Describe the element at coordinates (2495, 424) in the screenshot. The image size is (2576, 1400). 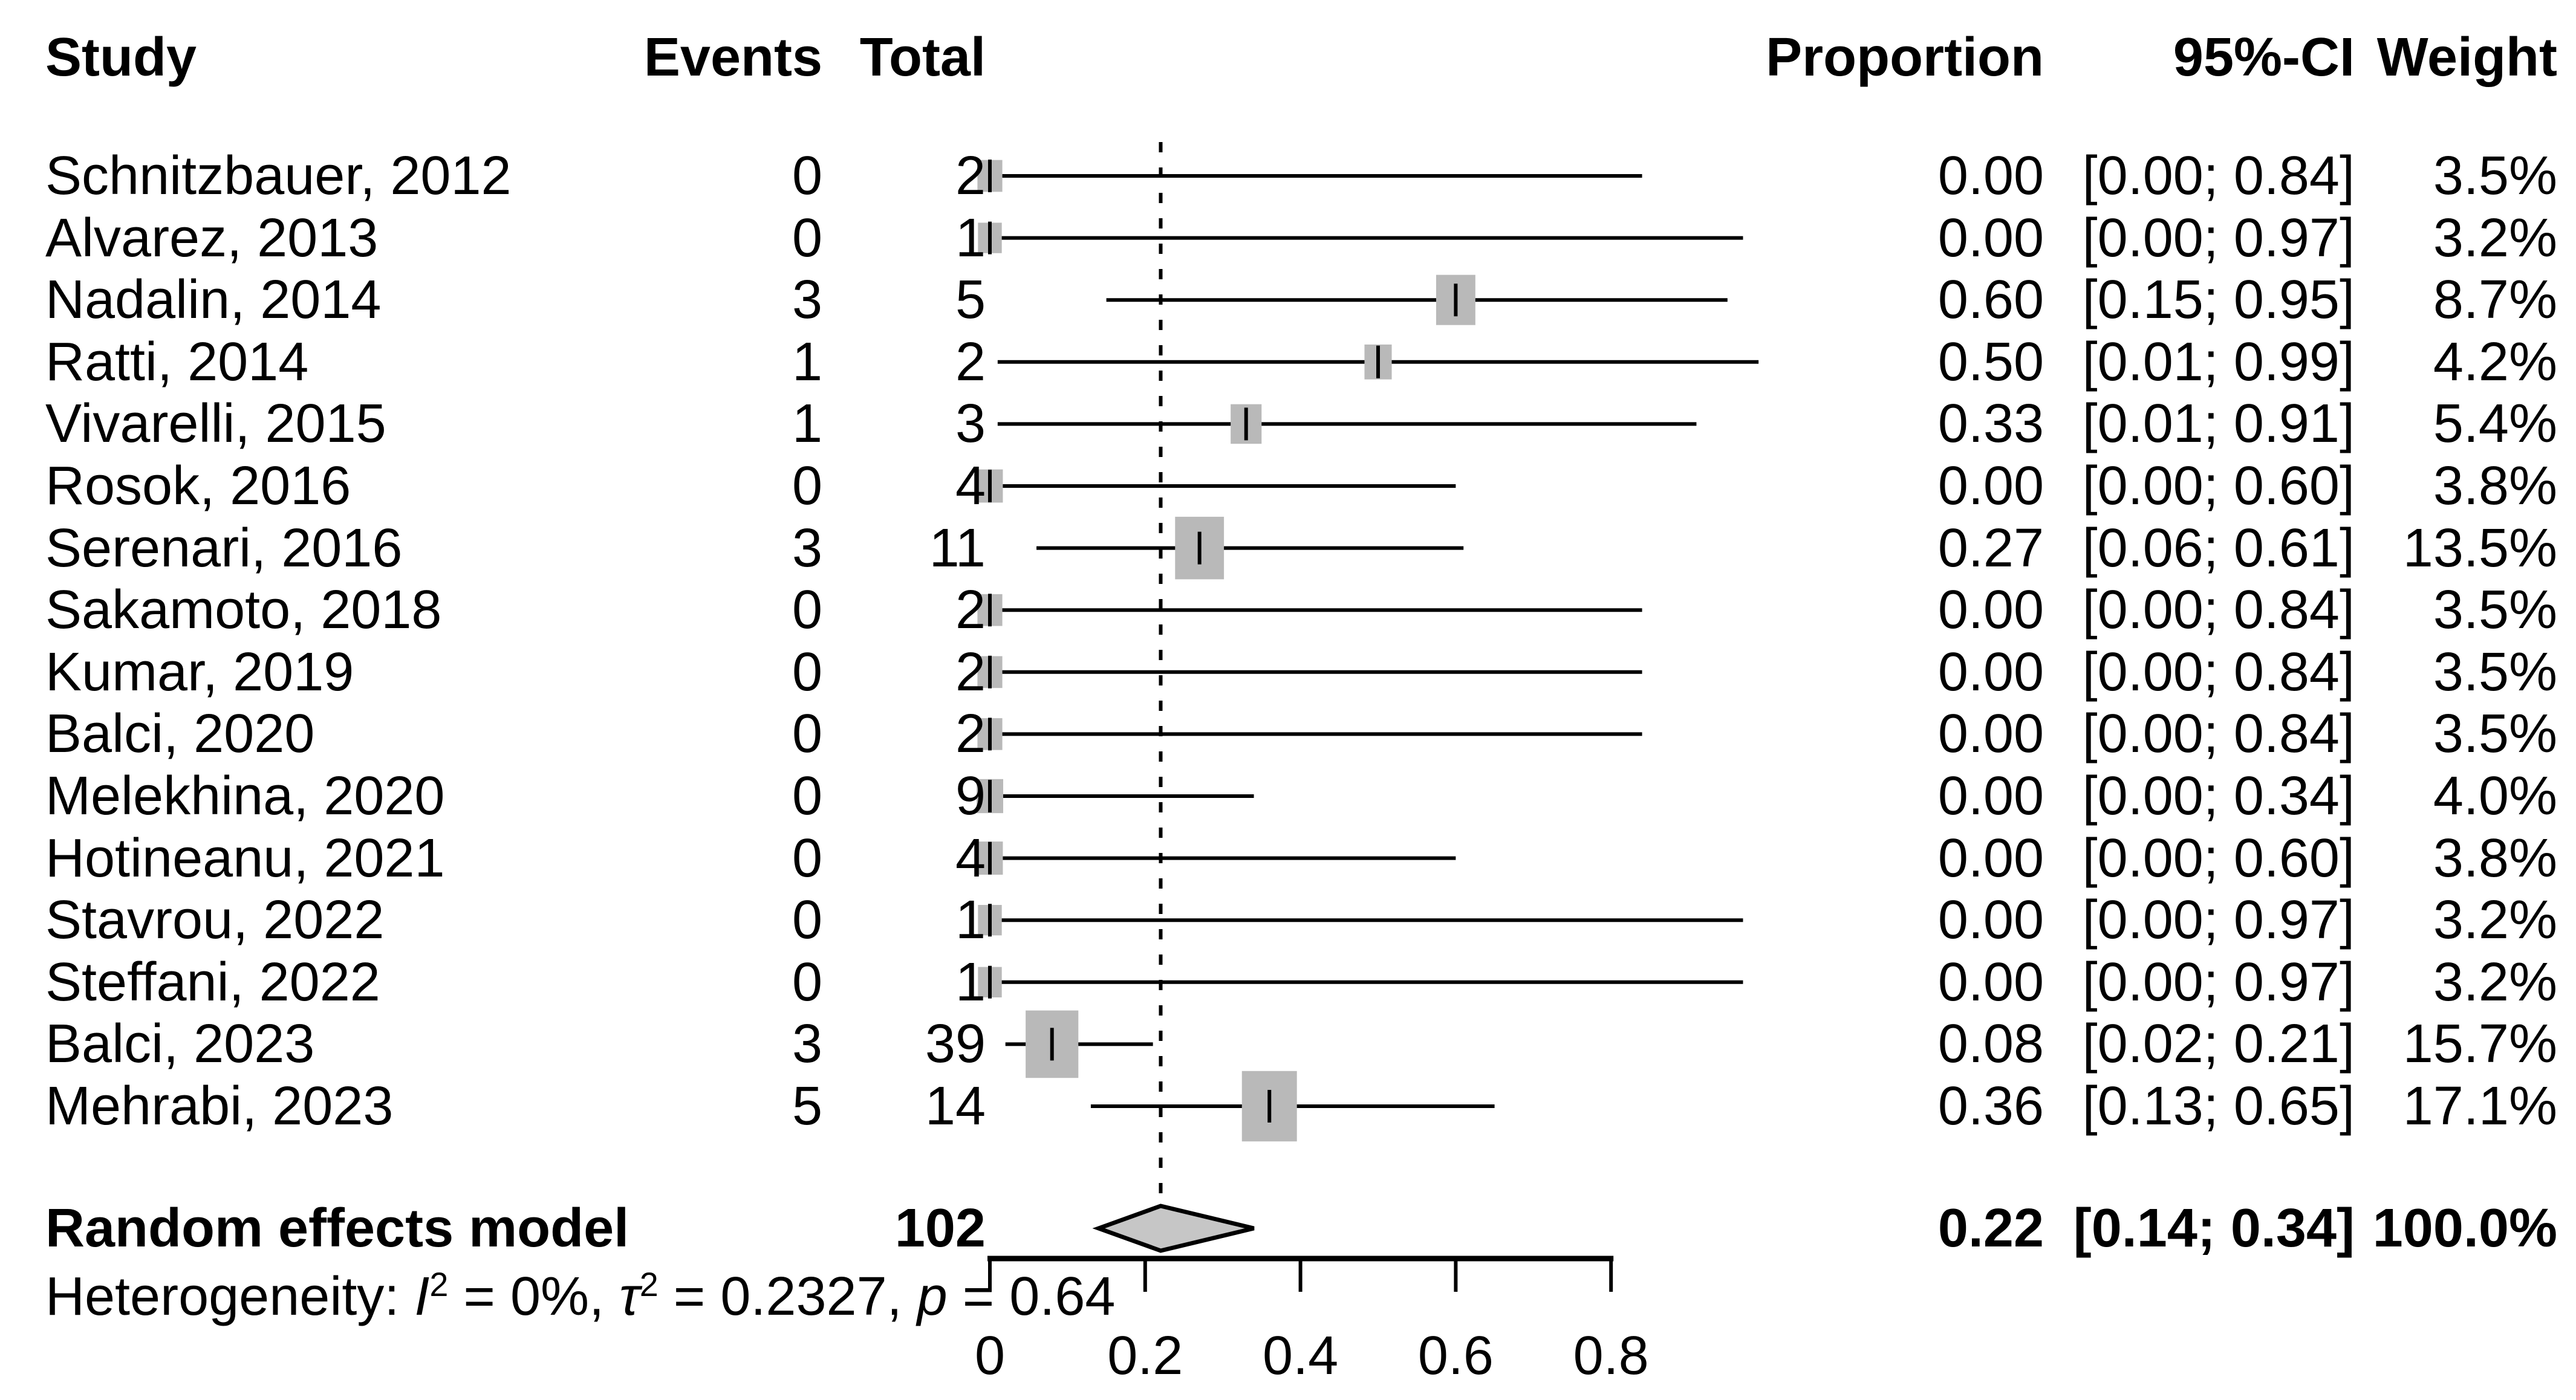
I see `study-weight-value: 5.4%` at that location.